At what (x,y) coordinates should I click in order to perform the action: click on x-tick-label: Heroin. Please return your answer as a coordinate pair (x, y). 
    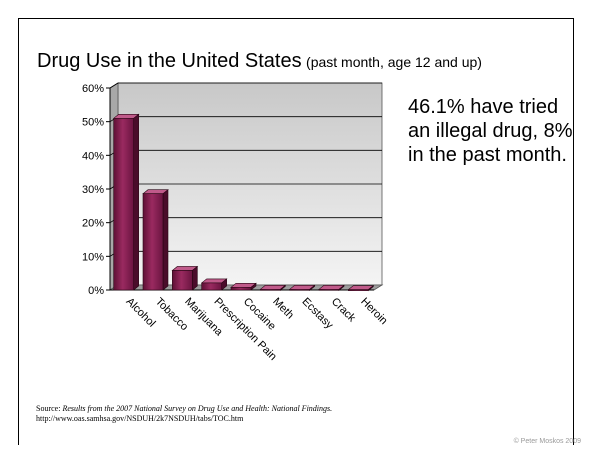
    Looking at the image, I should click on (373, 311).